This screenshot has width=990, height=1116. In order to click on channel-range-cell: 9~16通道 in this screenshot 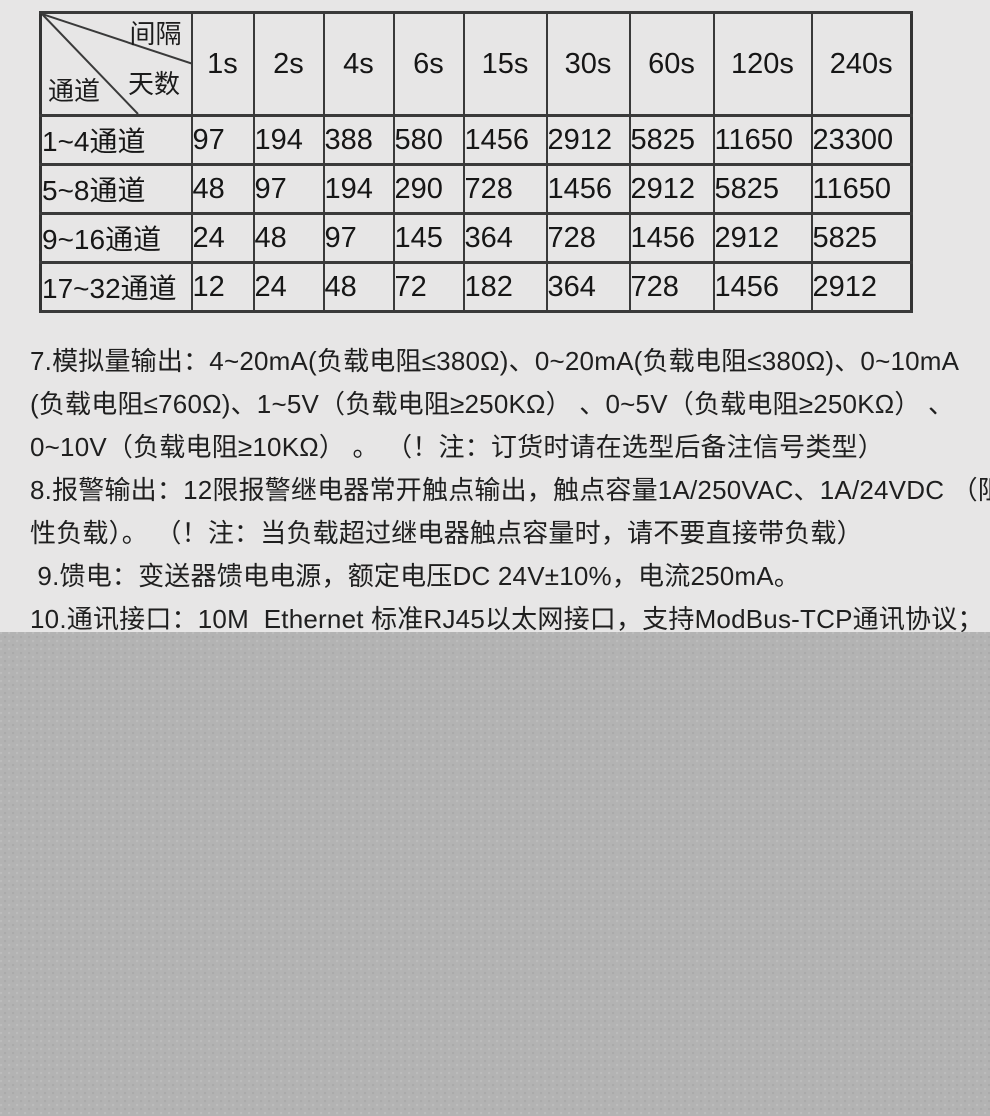, I will do `click(116, 238)`.